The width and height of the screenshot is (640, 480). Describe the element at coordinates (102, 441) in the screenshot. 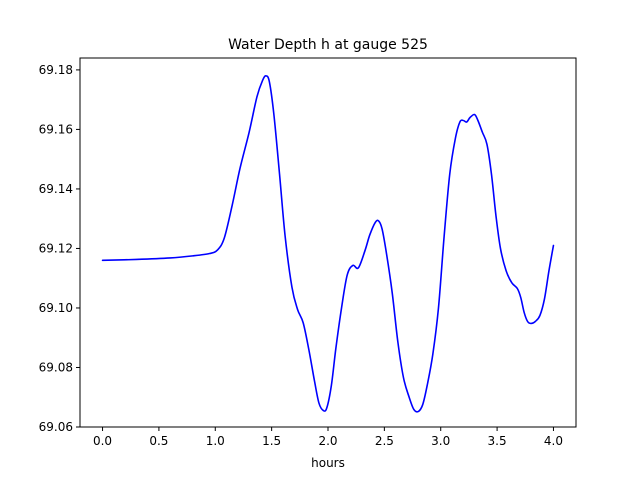

I see `x-tick-label: 0.0` at that location.